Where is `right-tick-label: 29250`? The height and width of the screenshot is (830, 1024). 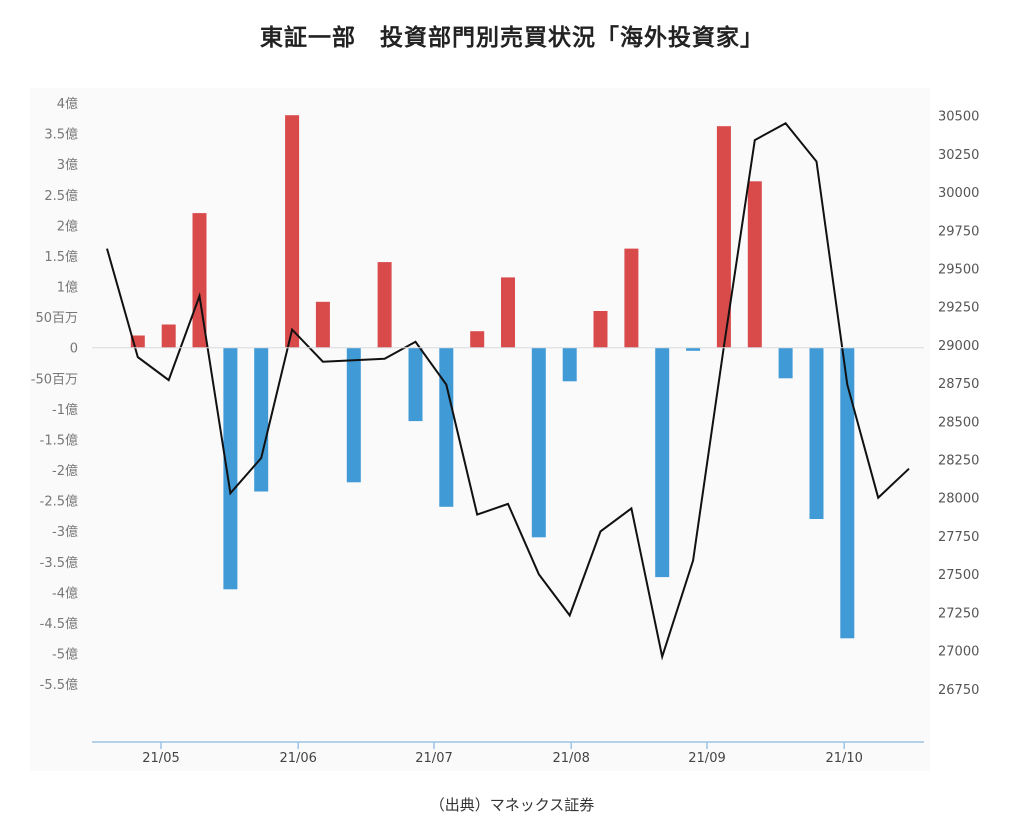 right-tick-label: 29250 is located at coordinates (958, 308).